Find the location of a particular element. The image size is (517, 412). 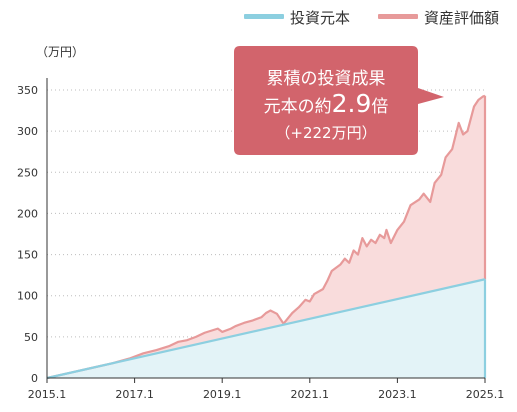

callout-bubble: 累積の投資成果 元本の約2.9倍 （+222万円） is located at coordinates (339, 100).